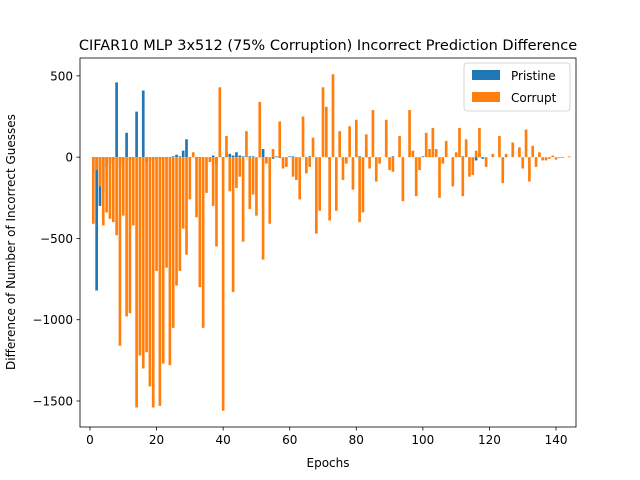 This screenshot has width=640, height=480. Describe the element at coordinates (52, 320) in the screenshot. I see `y-tick-label: −1000` at that location.